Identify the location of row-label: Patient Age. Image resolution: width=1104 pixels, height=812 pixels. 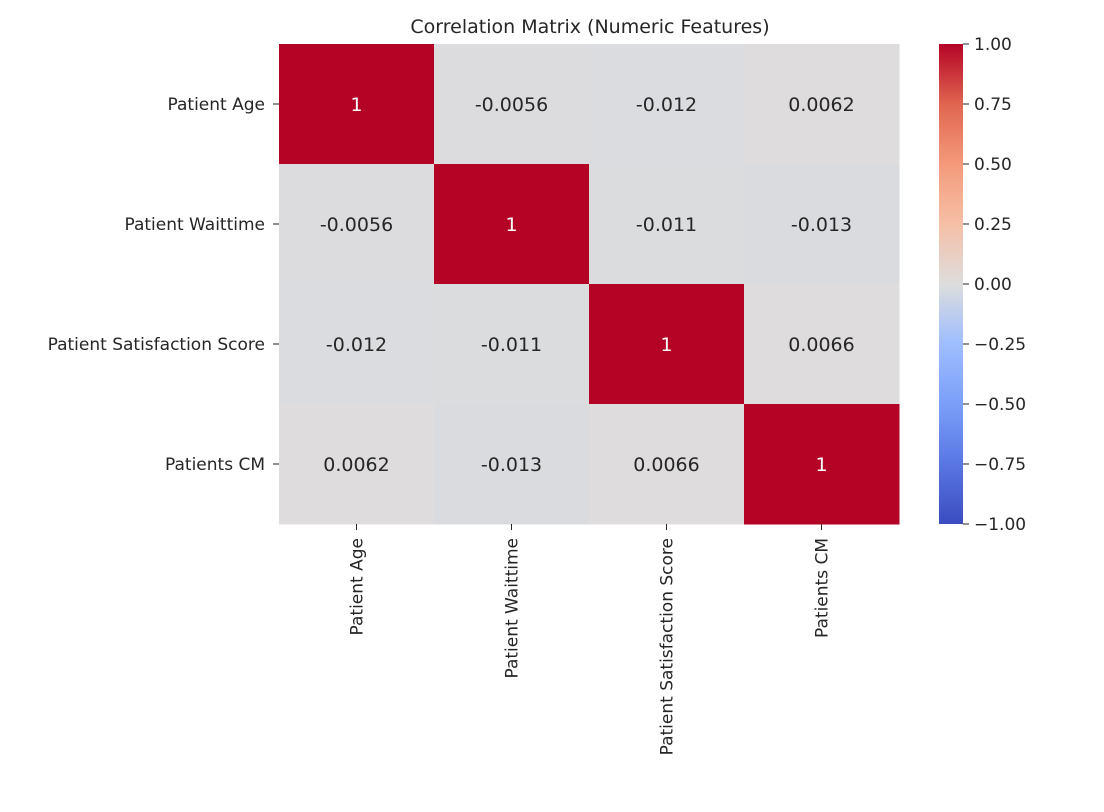
(216, 105).